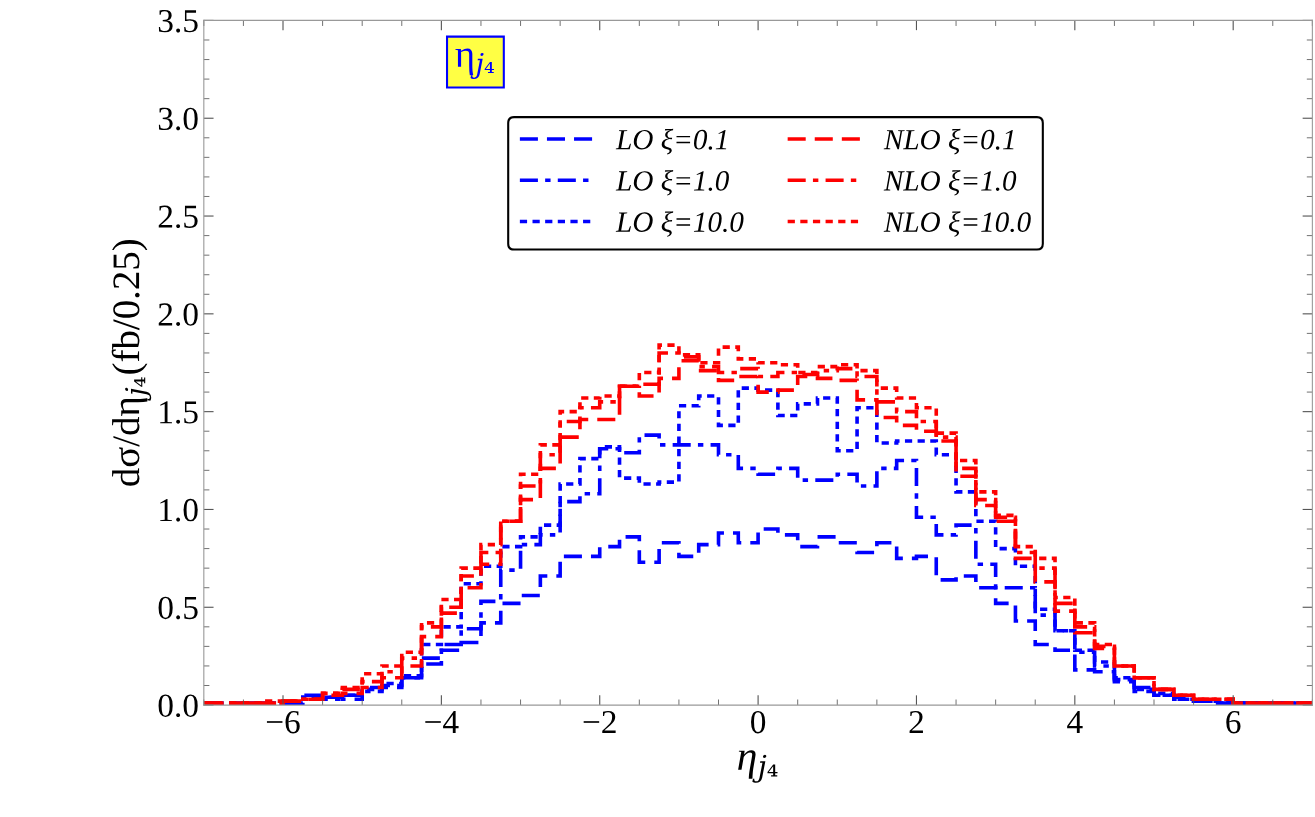 This screenshot has height=817, width=1315. What do you see at coordinates (283, 722) in the screenshot?
I see `x-tick-label: −6` at bounding box center [283, 722].